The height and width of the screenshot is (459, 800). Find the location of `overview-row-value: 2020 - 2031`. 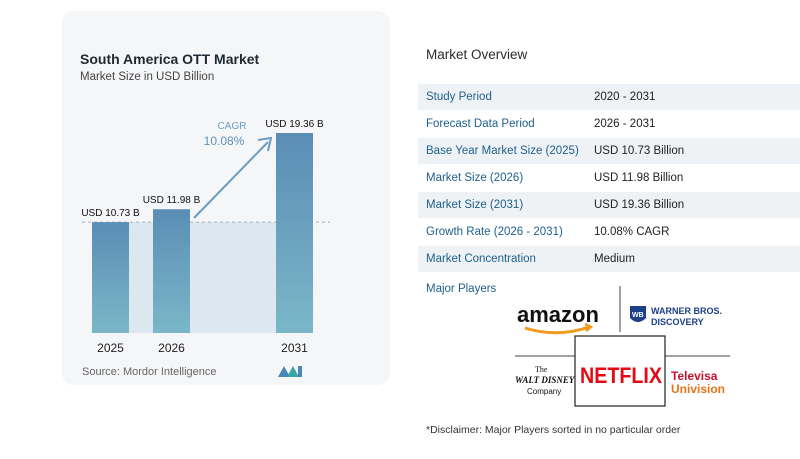

overview-row-value: 2020 - 2031 is located at coordinates (625, 97).